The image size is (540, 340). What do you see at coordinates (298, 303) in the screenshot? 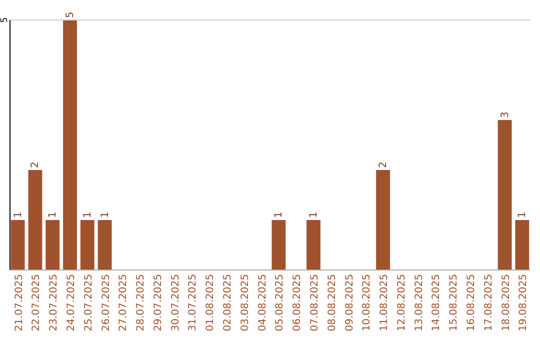
I see `x-tick-label: 06.08.2025` at bounding box center [298, 303].